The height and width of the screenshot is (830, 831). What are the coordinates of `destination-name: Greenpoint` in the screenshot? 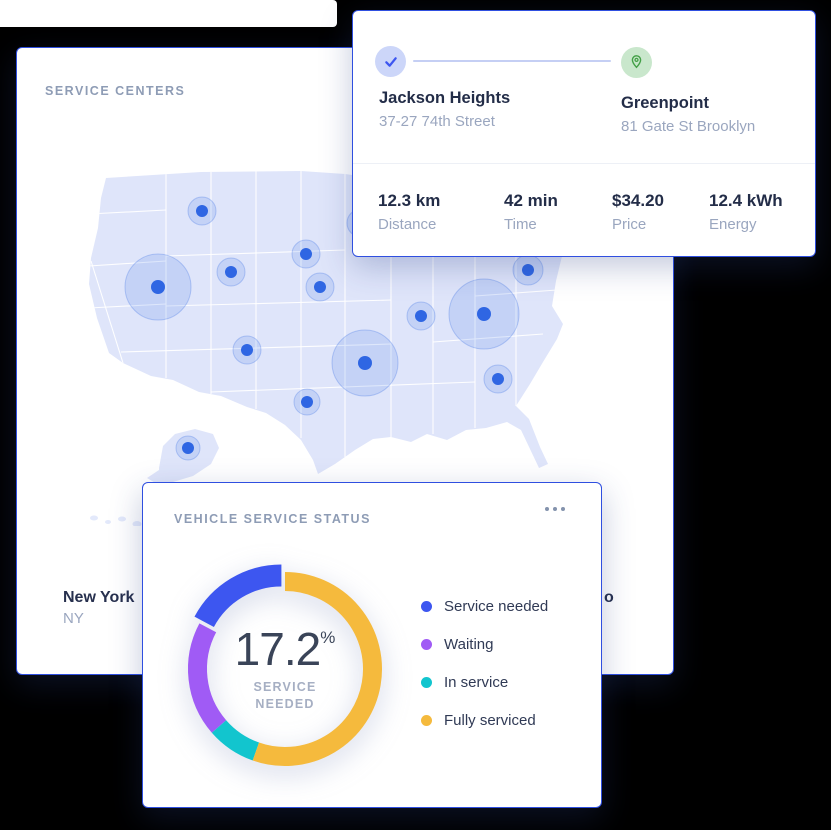 It's located at (665, 103).